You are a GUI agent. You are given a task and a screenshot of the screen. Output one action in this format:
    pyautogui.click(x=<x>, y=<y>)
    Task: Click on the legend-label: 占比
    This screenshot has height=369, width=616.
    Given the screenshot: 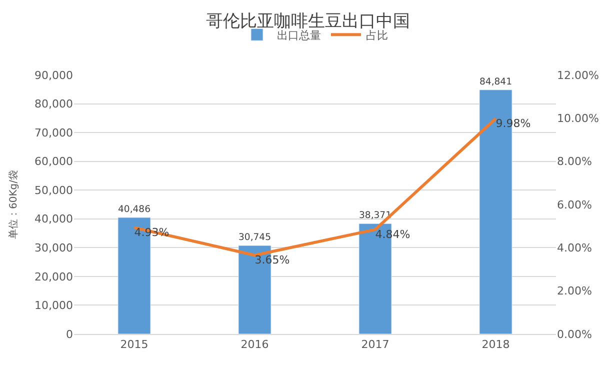 What is the action you would take?
    pyautogui.click(x=377, y=35)
    